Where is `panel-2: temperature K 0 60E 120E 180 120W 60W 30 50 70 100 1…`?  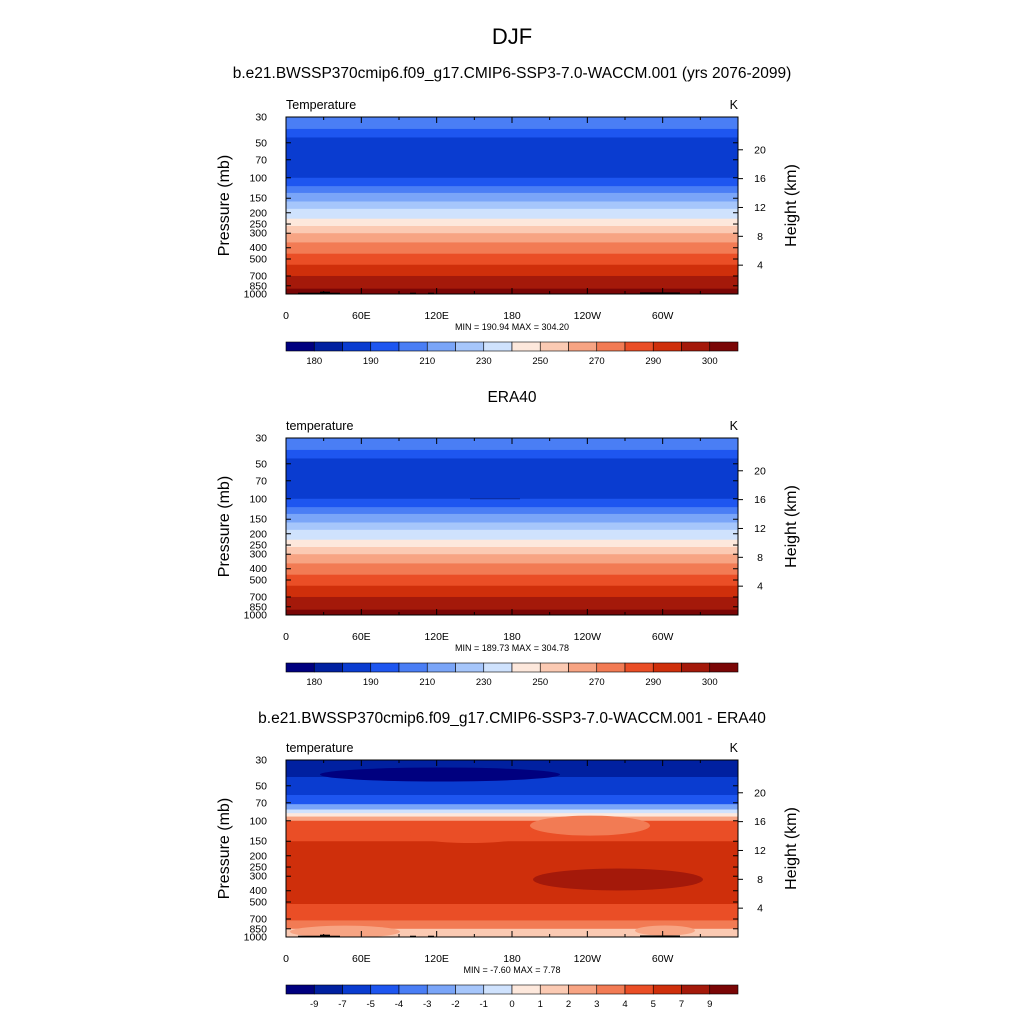 panel-2: temperature K 0 60E 120E 180 120W 60W 30 50 70 100 1… is located at coordinates (508, 553).